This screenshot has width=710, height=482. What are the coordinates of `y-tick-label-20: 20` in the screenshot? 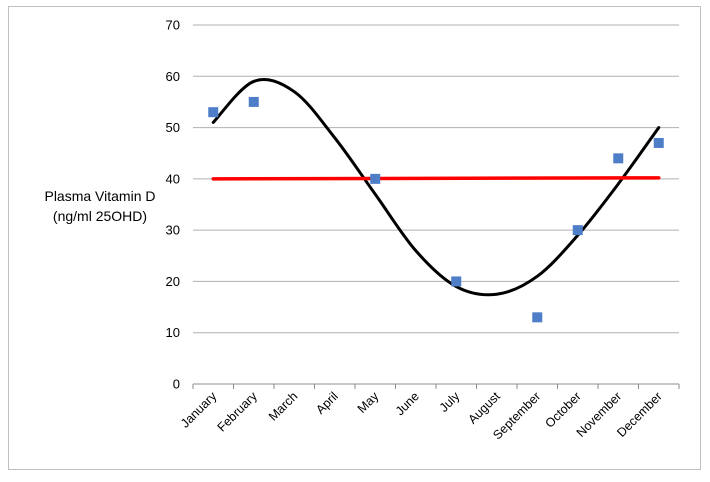 It's located at (173, 281).